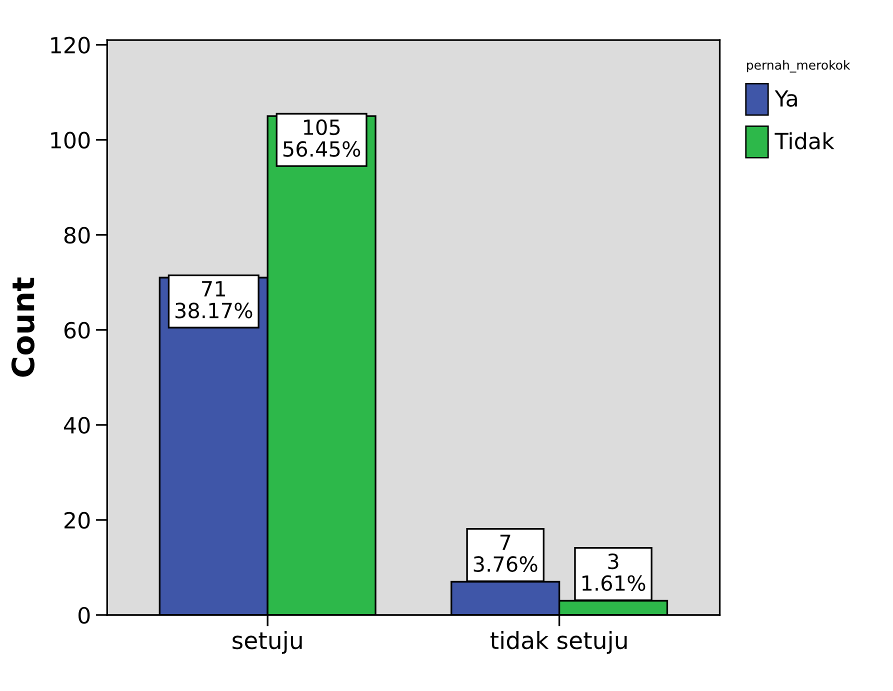 Image resolution: width=893 pixels, height=691 pixels. I want to click on y-tick-label: 0, so click(84, 615).